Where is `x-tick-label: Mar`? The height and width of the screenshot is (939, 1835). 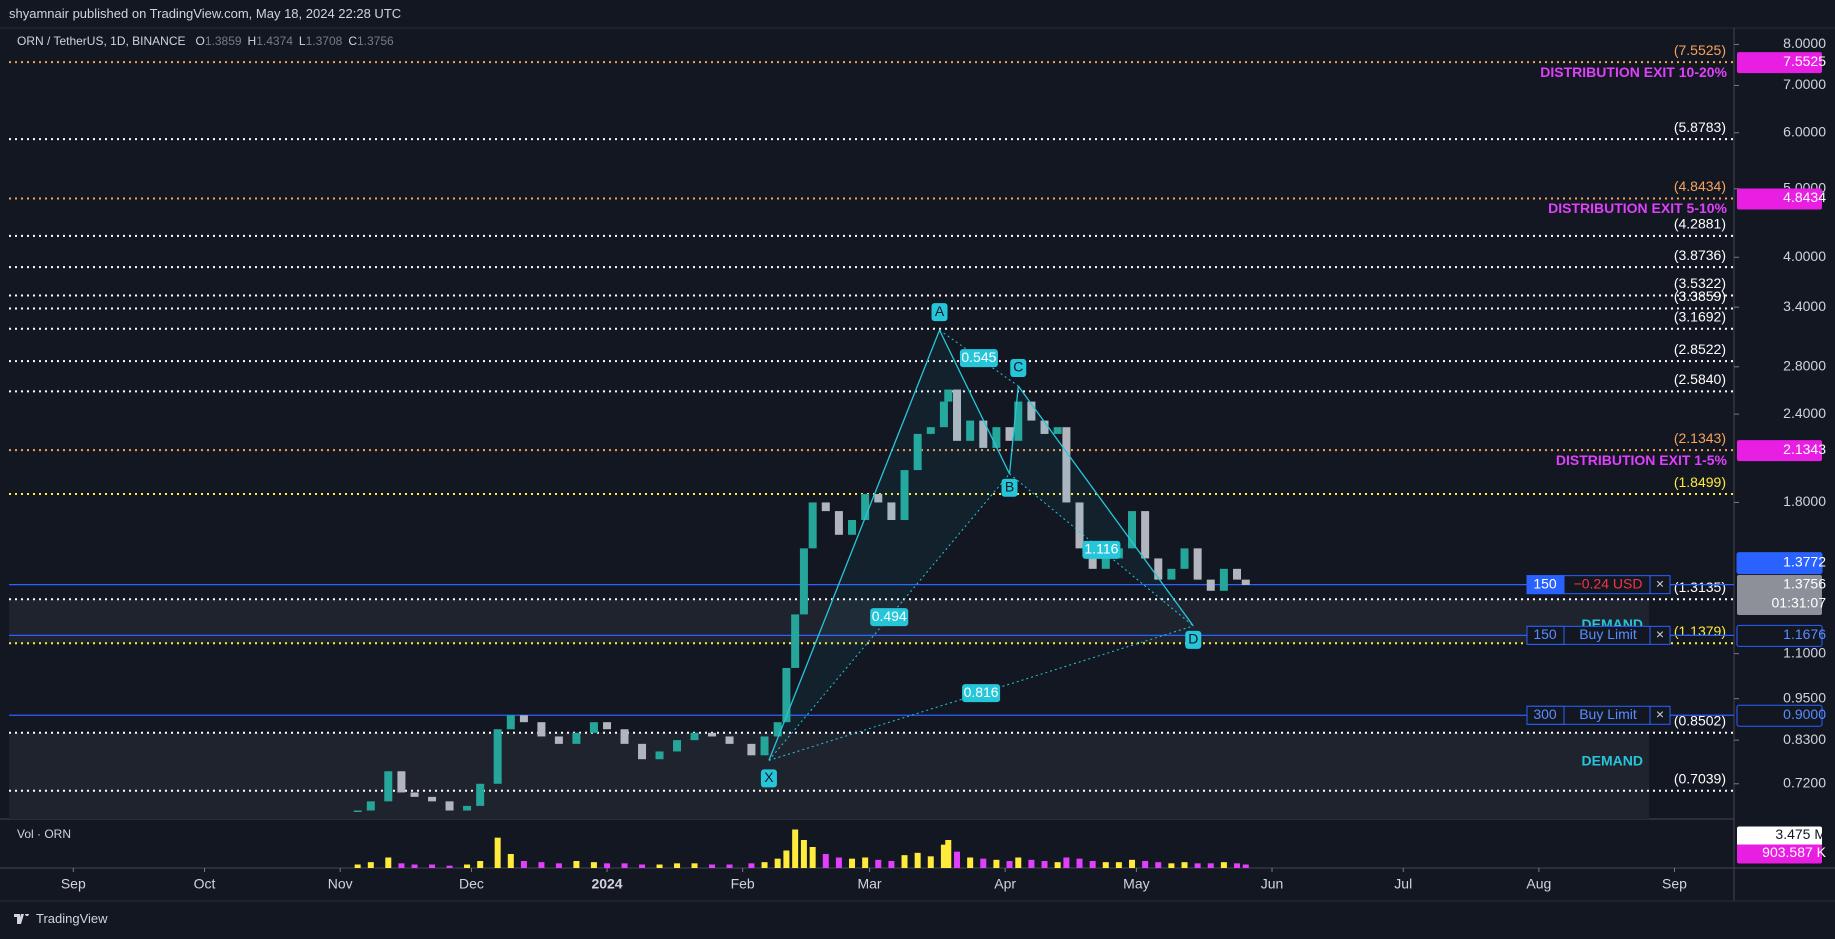 x-tick-label: Mar is located at coordinates (869, 884).